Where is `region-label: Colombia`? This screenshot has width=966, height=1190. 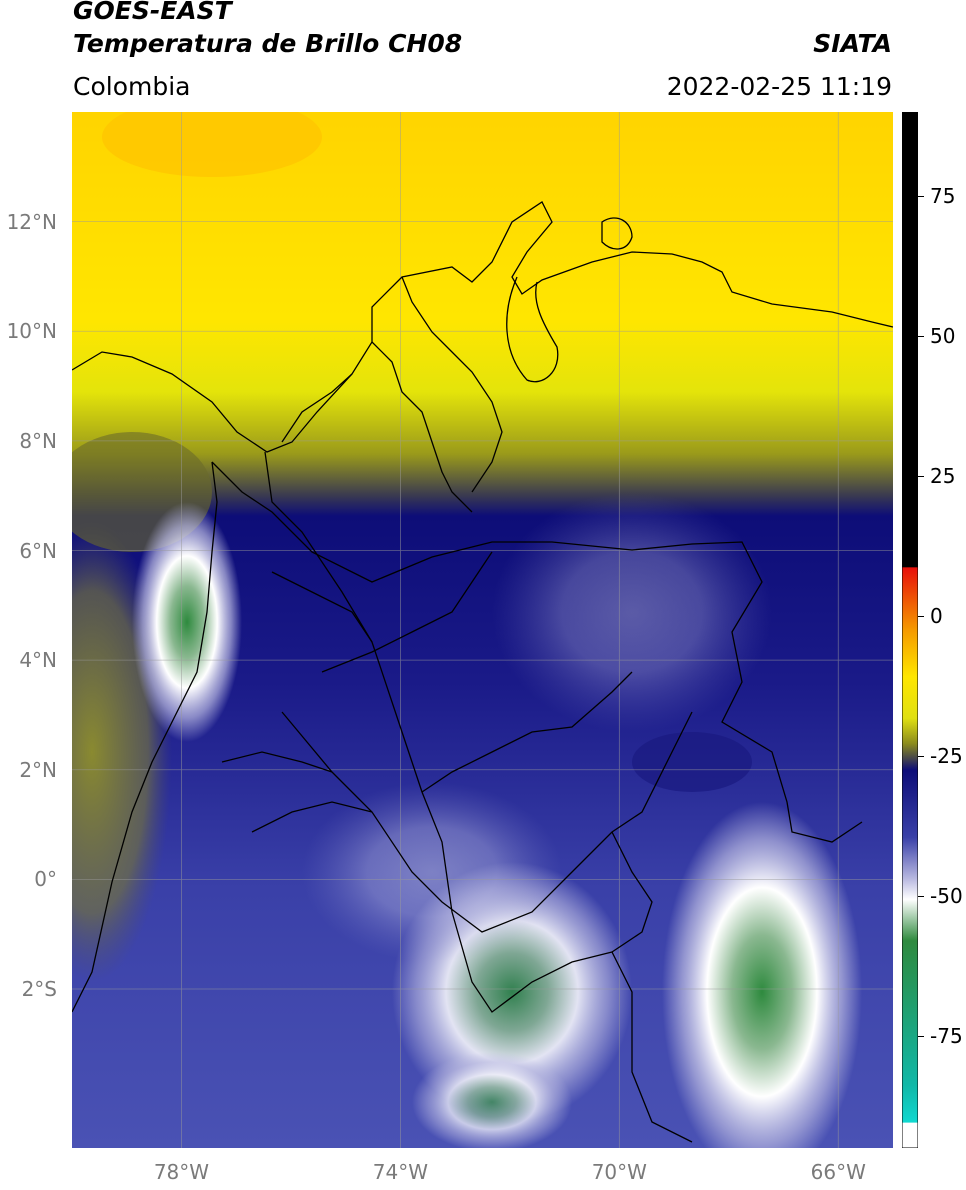 region-label: Colombia is located at coordinates (132, 86).